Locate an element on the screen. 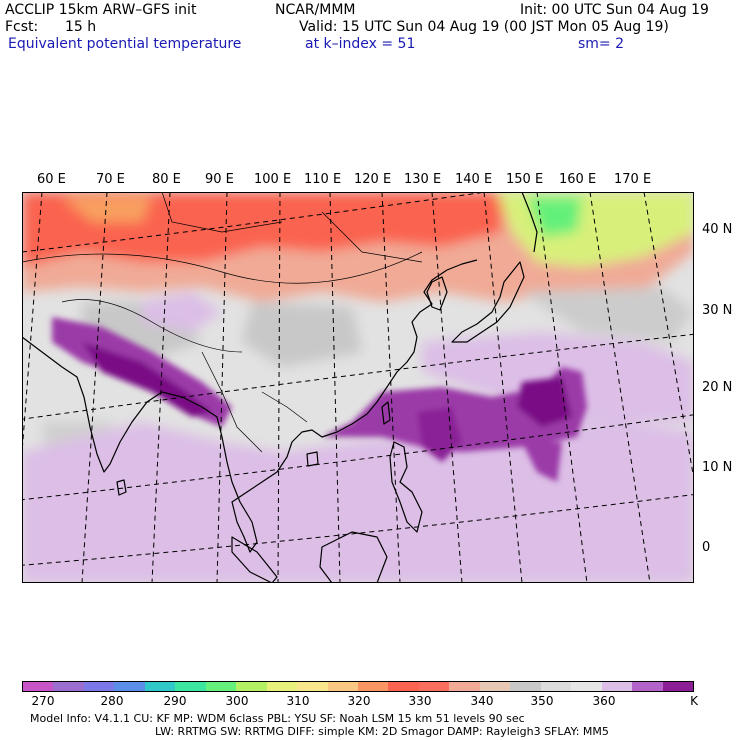 Image resolution: width=740 pixels, height=740 pixels. colorbar-label: 270 is located at coordinates (43, 701).